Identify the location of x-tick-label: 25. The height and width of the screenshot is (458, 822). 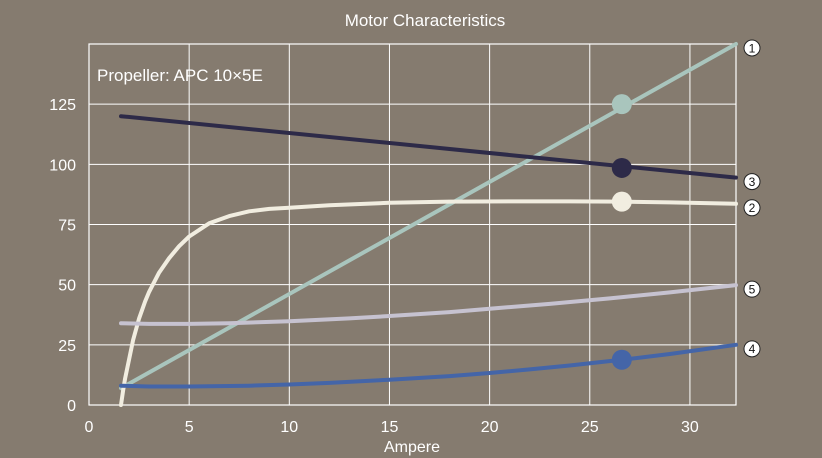
(590, 427).